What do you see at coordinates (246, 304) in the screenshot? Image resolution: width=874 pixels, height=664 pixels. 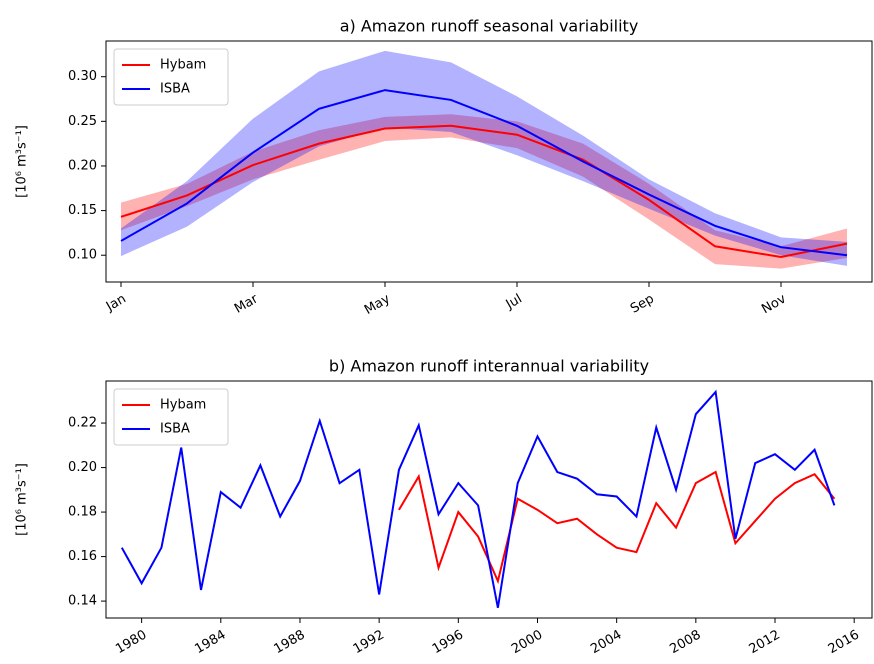 I see `x-tick-label: Mar` at bounding box center [246, 304].